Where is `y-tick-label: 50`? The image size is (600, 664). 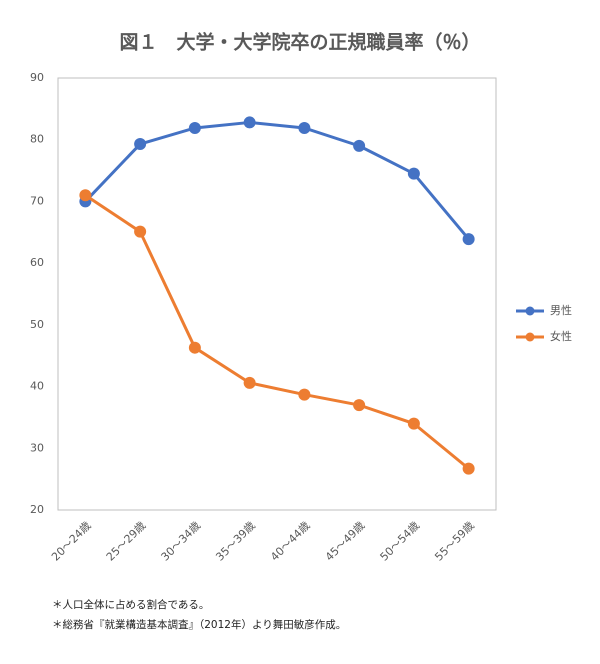 y-tick-label: 50 is located at coordinates (37, 324).